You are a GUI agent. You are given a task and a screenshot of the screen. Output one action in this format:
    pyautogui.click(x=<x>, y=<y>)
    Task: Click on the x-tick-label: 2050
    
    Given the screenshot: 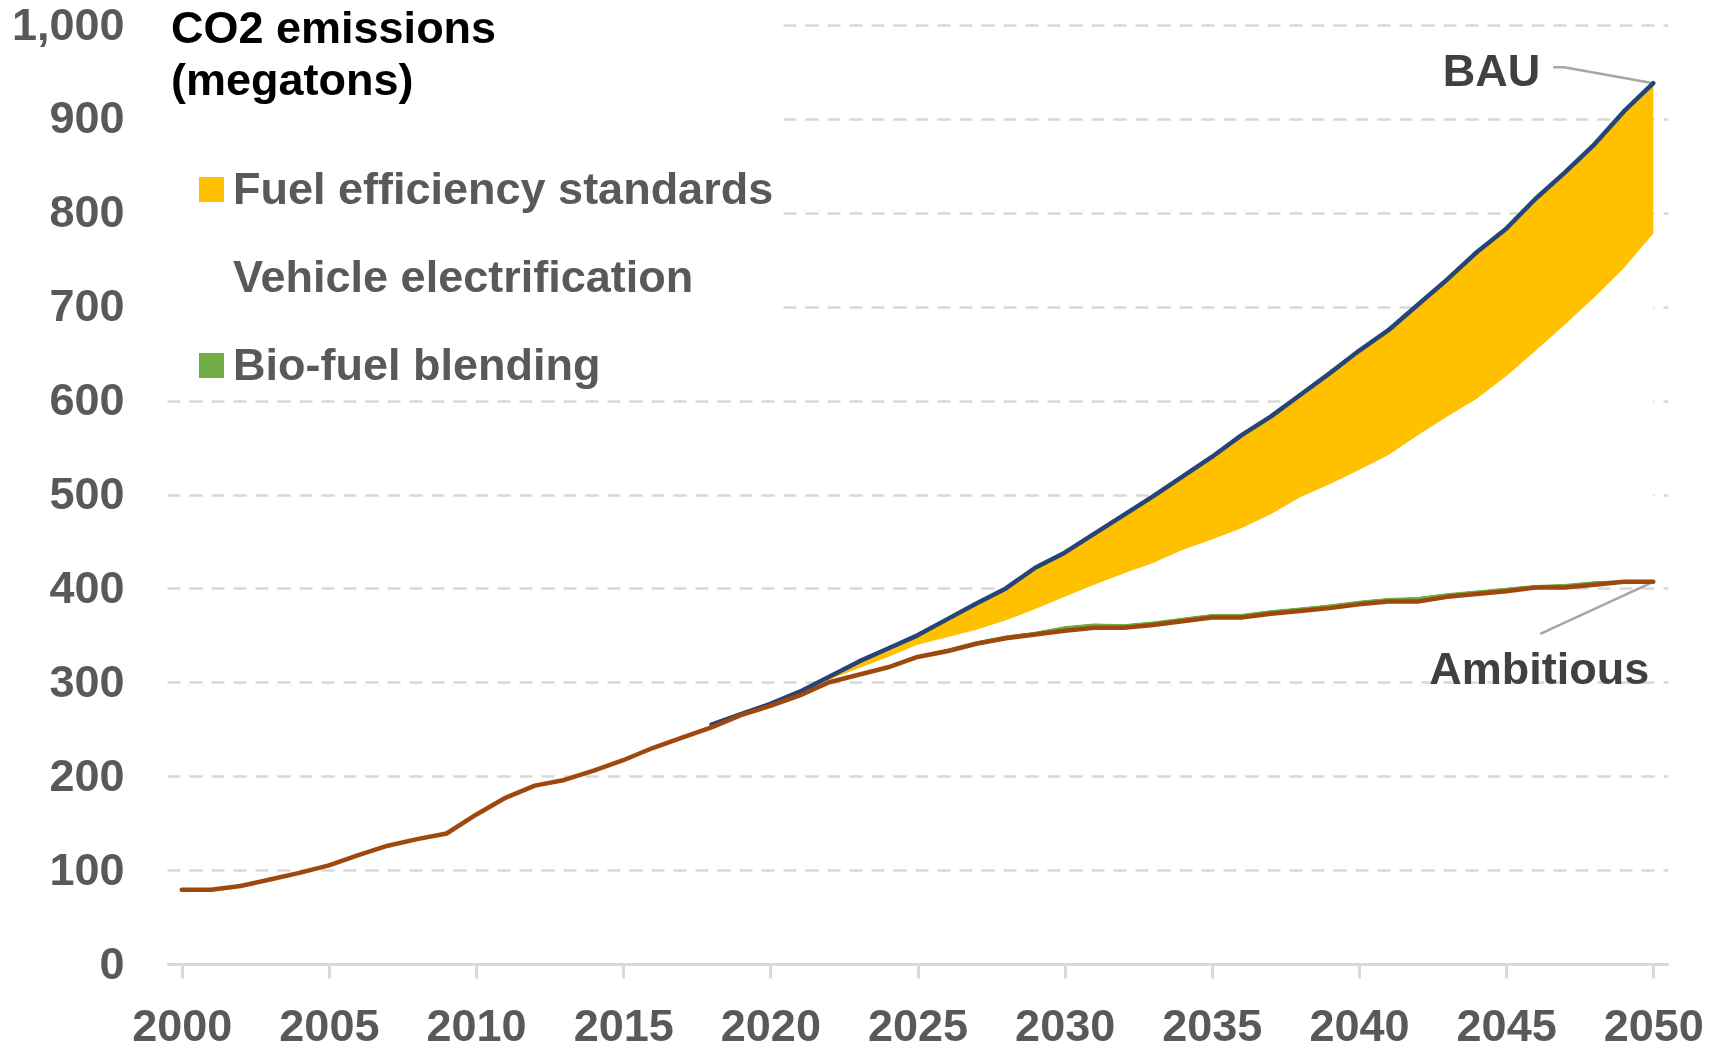 What is the action you would take?
    pyautogui.click(x=1653, y=1021)
    